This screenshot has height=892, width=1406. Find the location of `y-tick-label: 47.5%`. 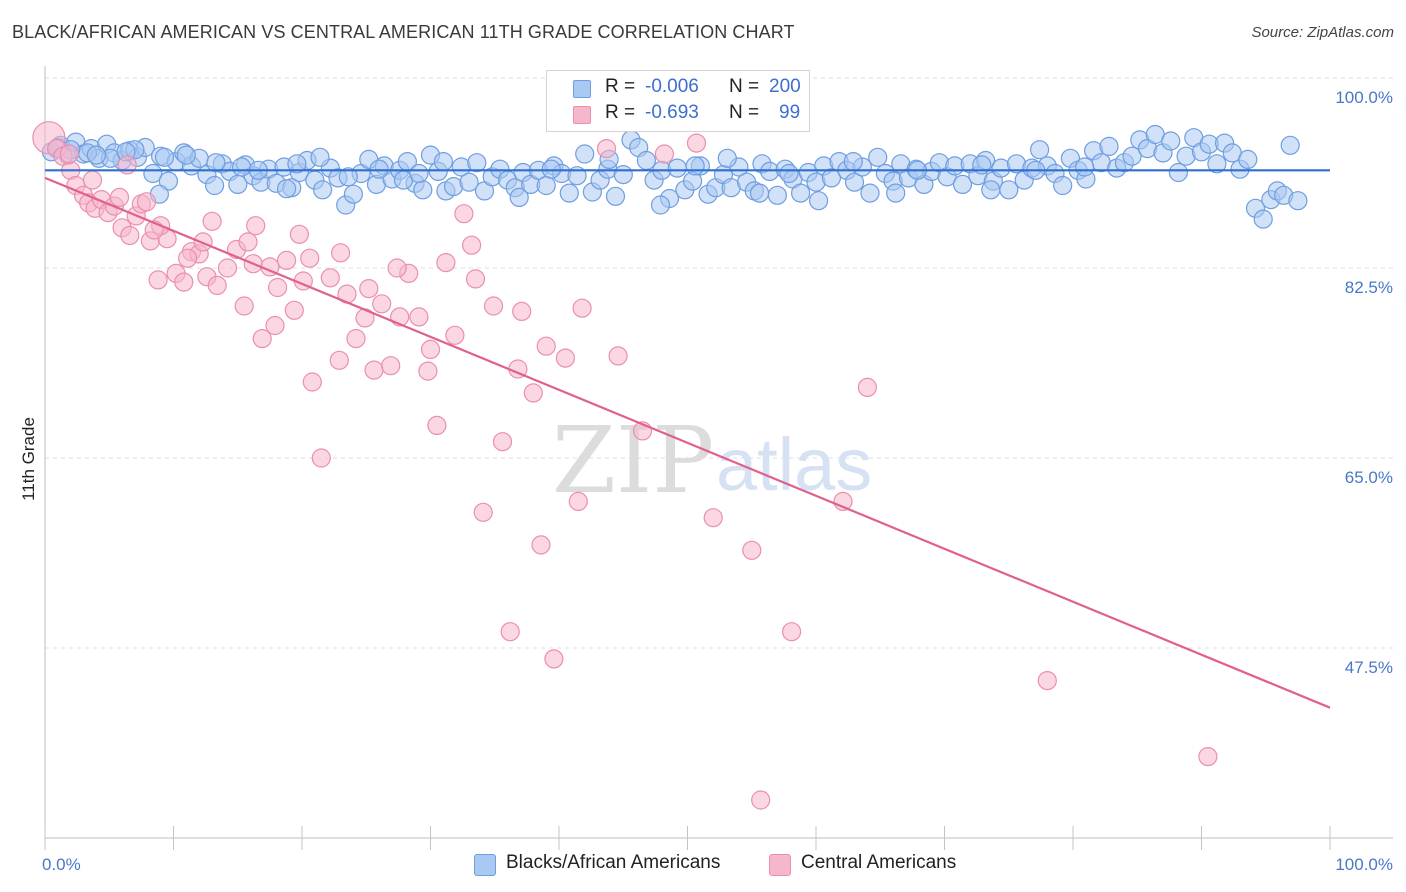

y-tick-label: 47.5% is located at coordinates (1369, 667).